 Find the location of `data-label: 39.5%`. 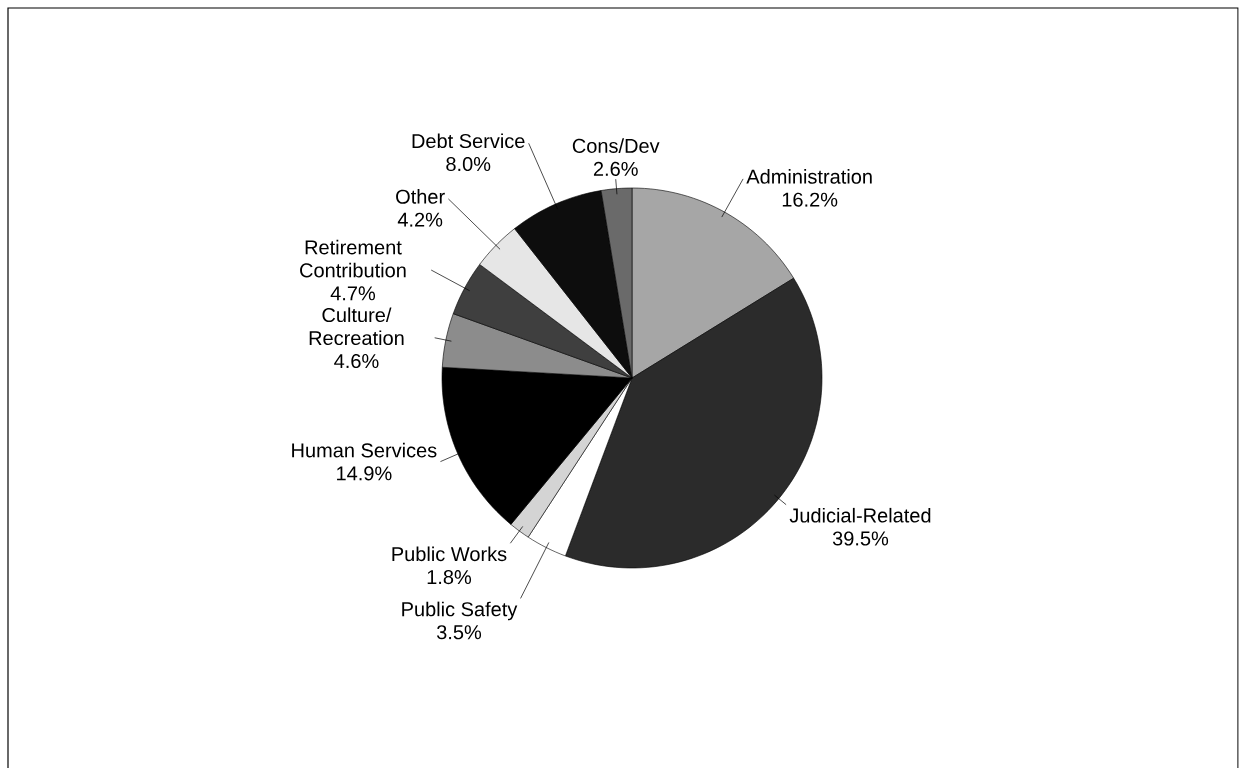

data-label: 39.5% is located at coordinates (860, 538).